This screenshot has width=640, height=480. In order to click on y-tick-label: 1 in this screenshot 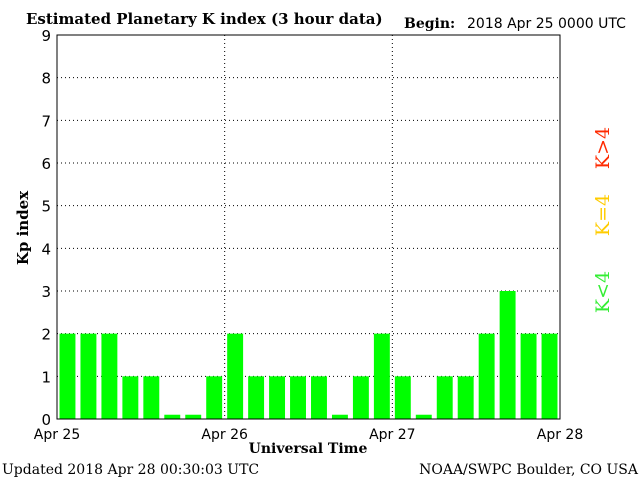, I will do `click(46, 377)`.